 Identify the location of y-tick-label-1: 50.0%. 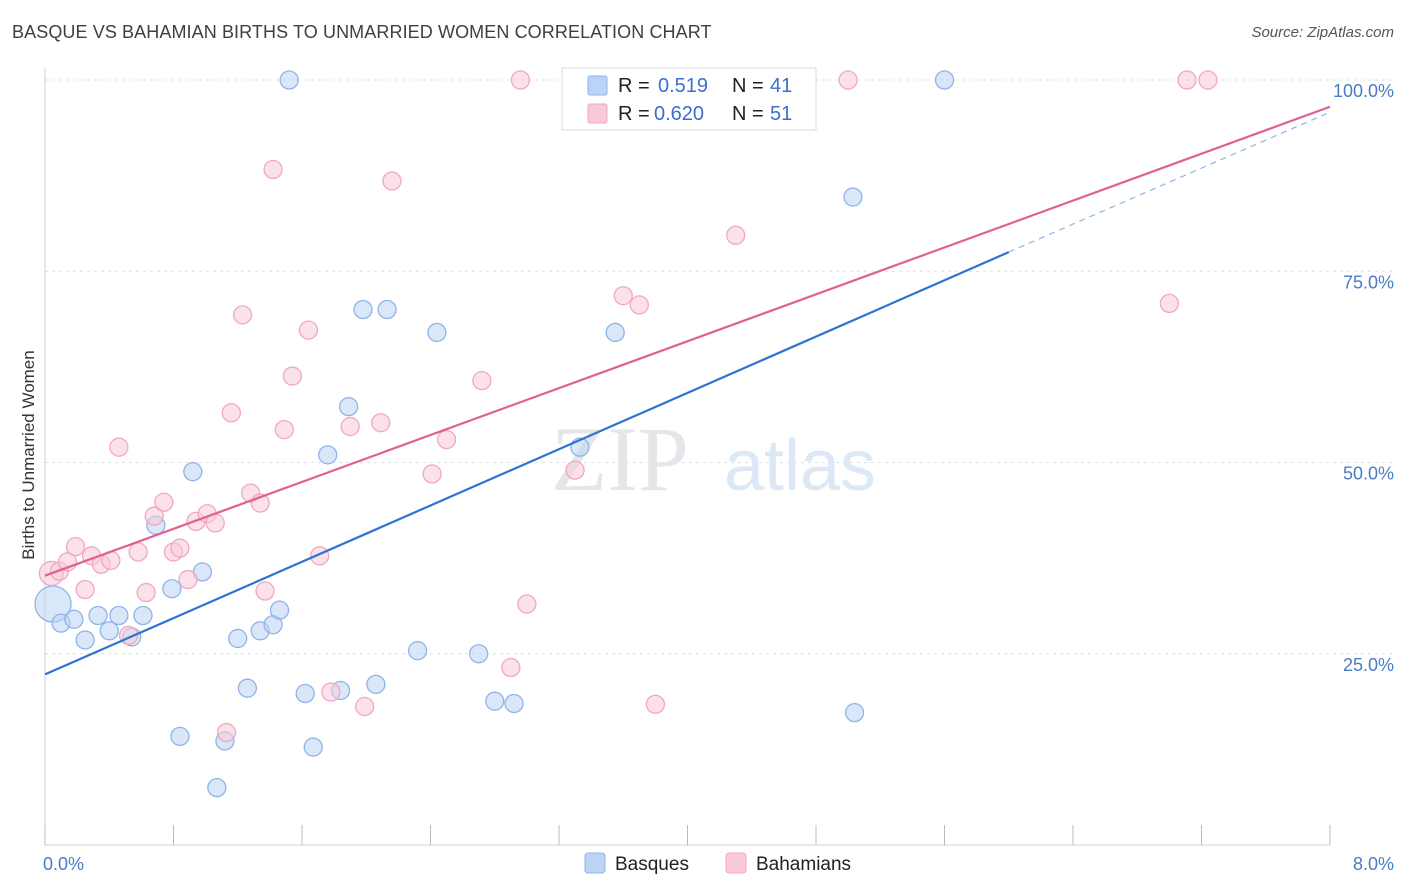
(1368, 474).